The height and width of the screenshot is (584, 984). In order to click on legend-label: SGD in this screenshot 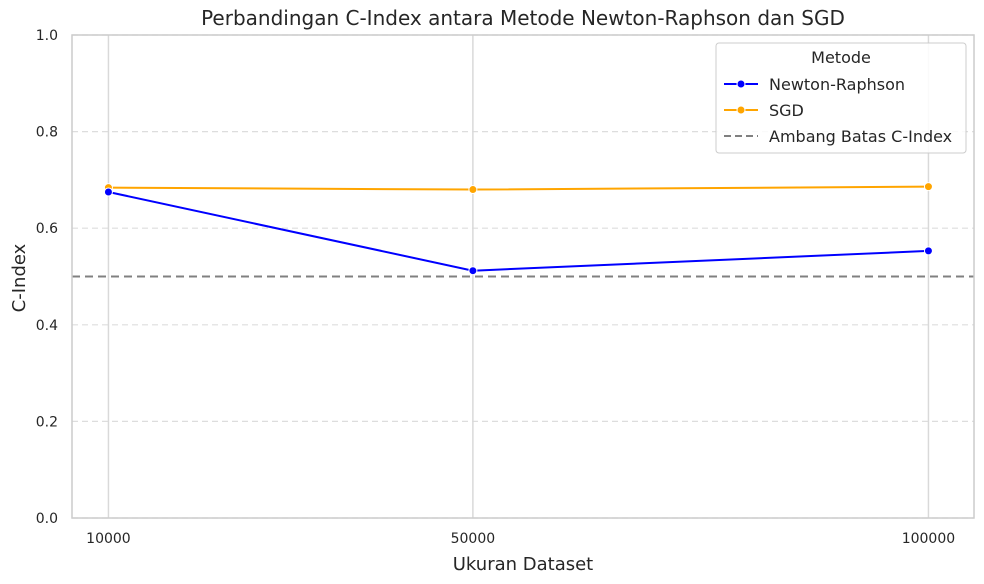, I will do `click(786, 110)`.